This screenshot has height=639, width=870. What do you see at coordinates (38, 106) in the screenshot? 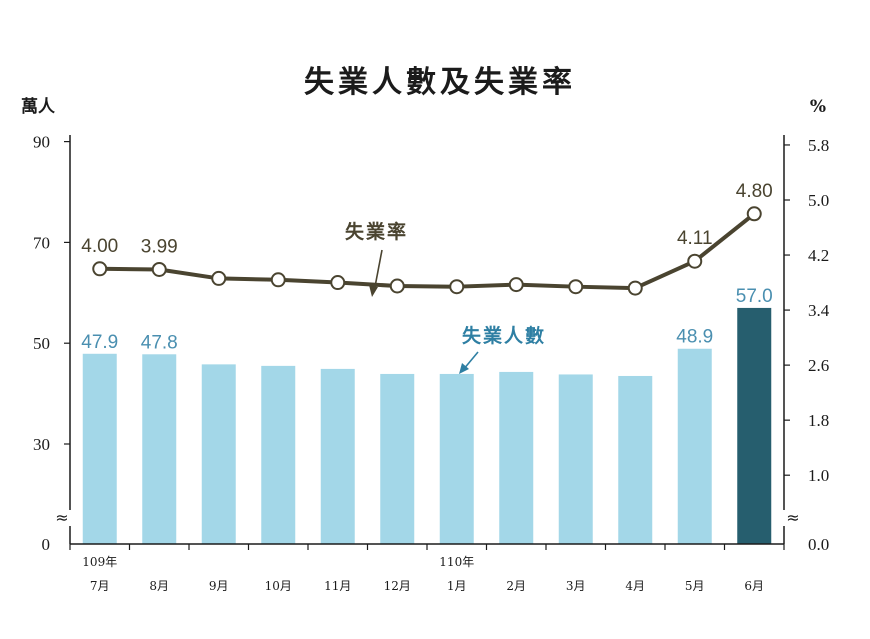
I see `left-axis-unit: 萬人` at bounding box center [38, 106].